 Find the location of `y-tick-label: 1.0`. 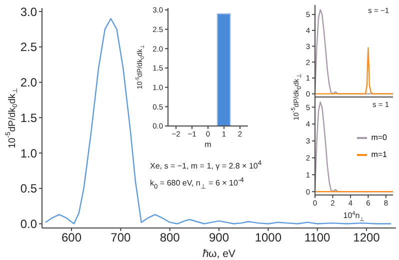

y-tick-label: 1.0 is located at coordinates (29, 153).